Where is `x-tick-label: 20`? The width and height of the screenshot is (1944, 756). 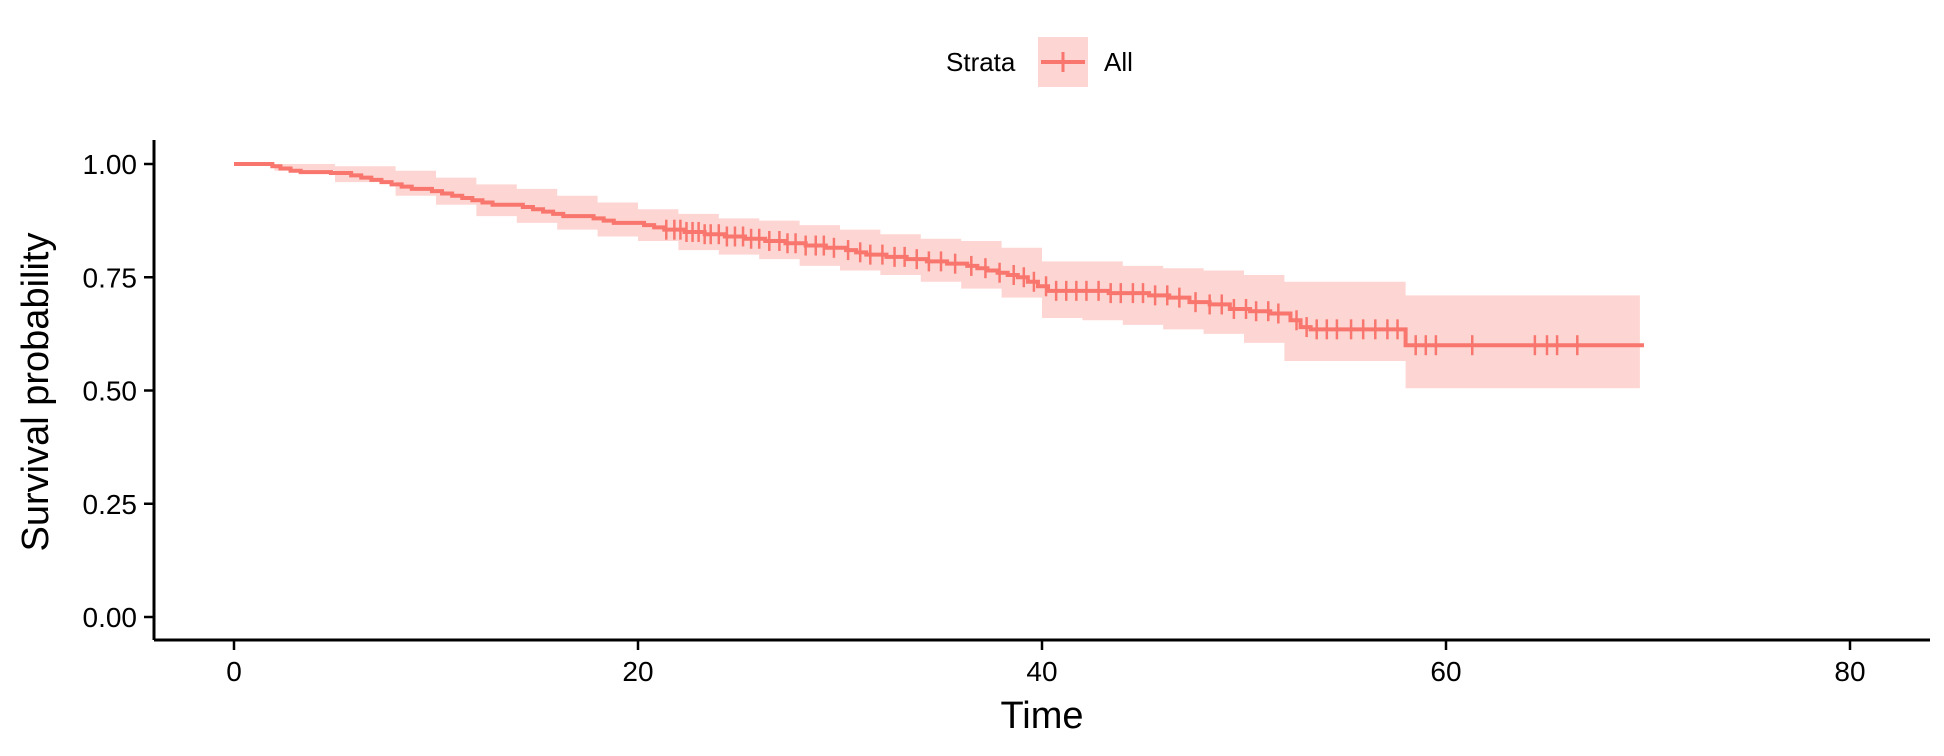 x-tick-label: 20 is located at coordinates (637, 671).